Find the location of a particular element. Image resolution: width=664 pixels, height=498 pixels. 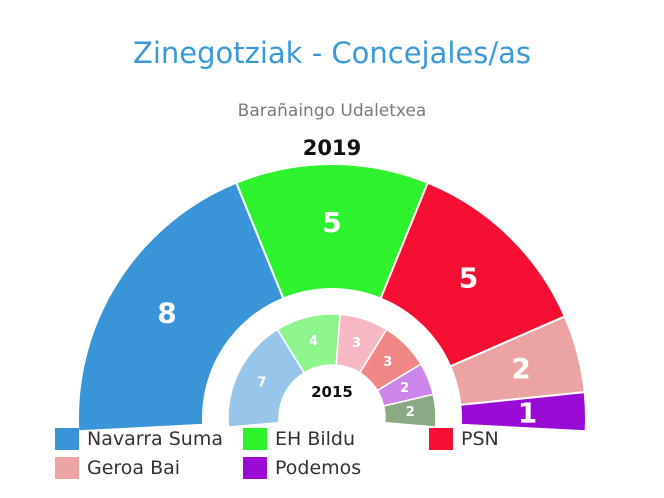

legend-item-geroa-bai: Geroa Bai is located at coordinates (117, 468).